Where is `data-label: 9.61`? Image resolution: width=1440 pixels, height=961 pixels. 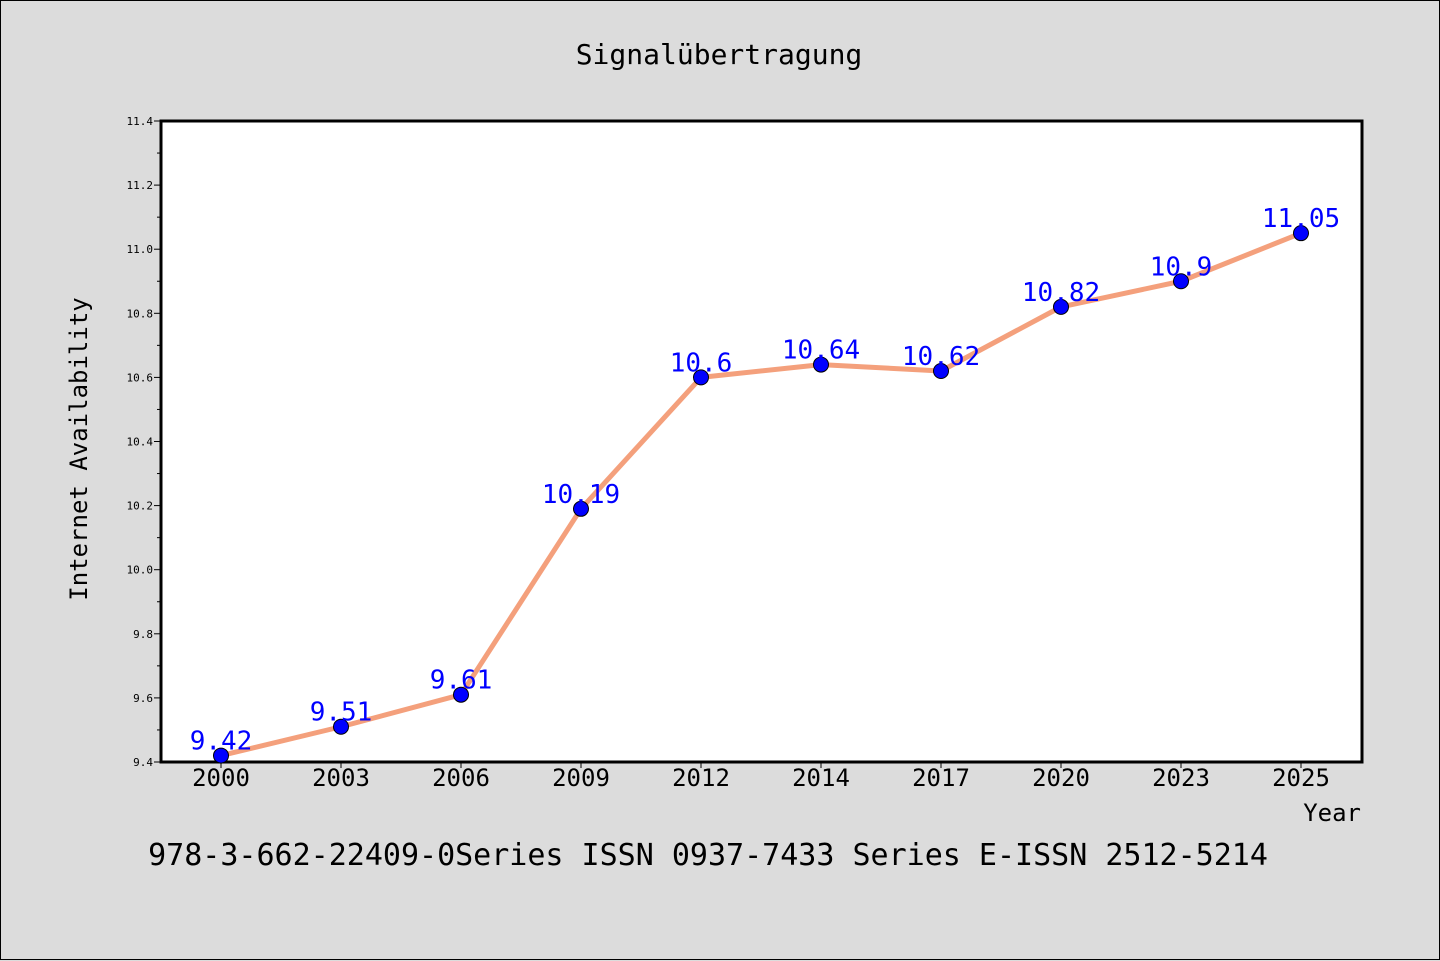
data-label: 9.61 is located at coordinates (461, 681).